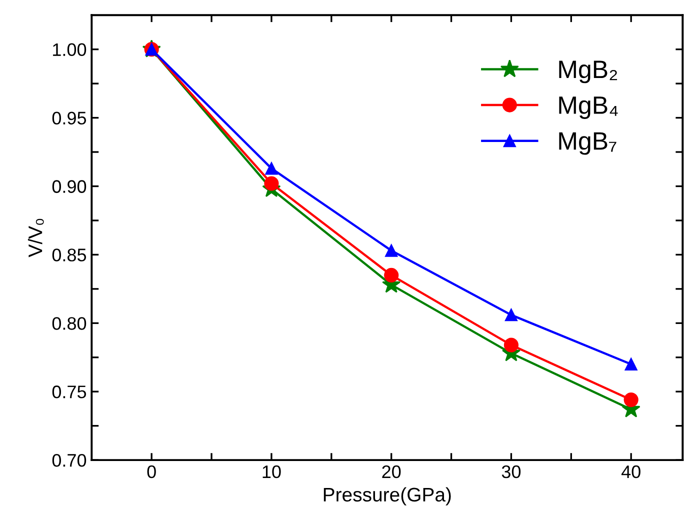  I want to click on legend-label: MgB₄, so click(588, 107).